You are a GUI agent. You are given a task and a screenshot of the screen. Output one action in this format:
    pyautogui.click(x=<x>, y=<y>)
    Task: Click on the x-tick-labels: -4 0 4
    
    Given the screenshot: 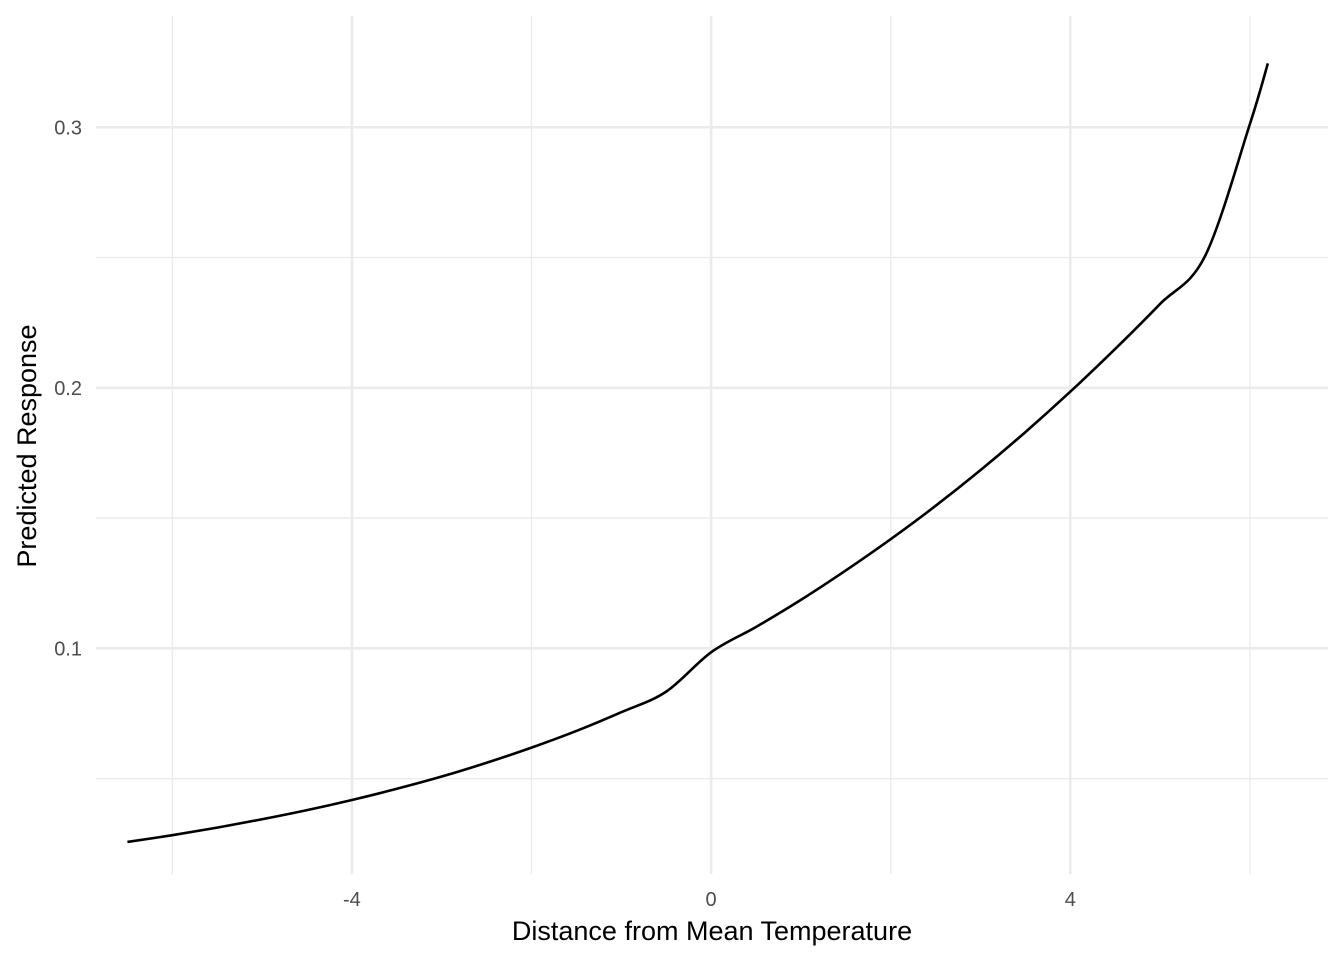 What is the action you would take?
    pyautogui.click(x=709, y=900)
    